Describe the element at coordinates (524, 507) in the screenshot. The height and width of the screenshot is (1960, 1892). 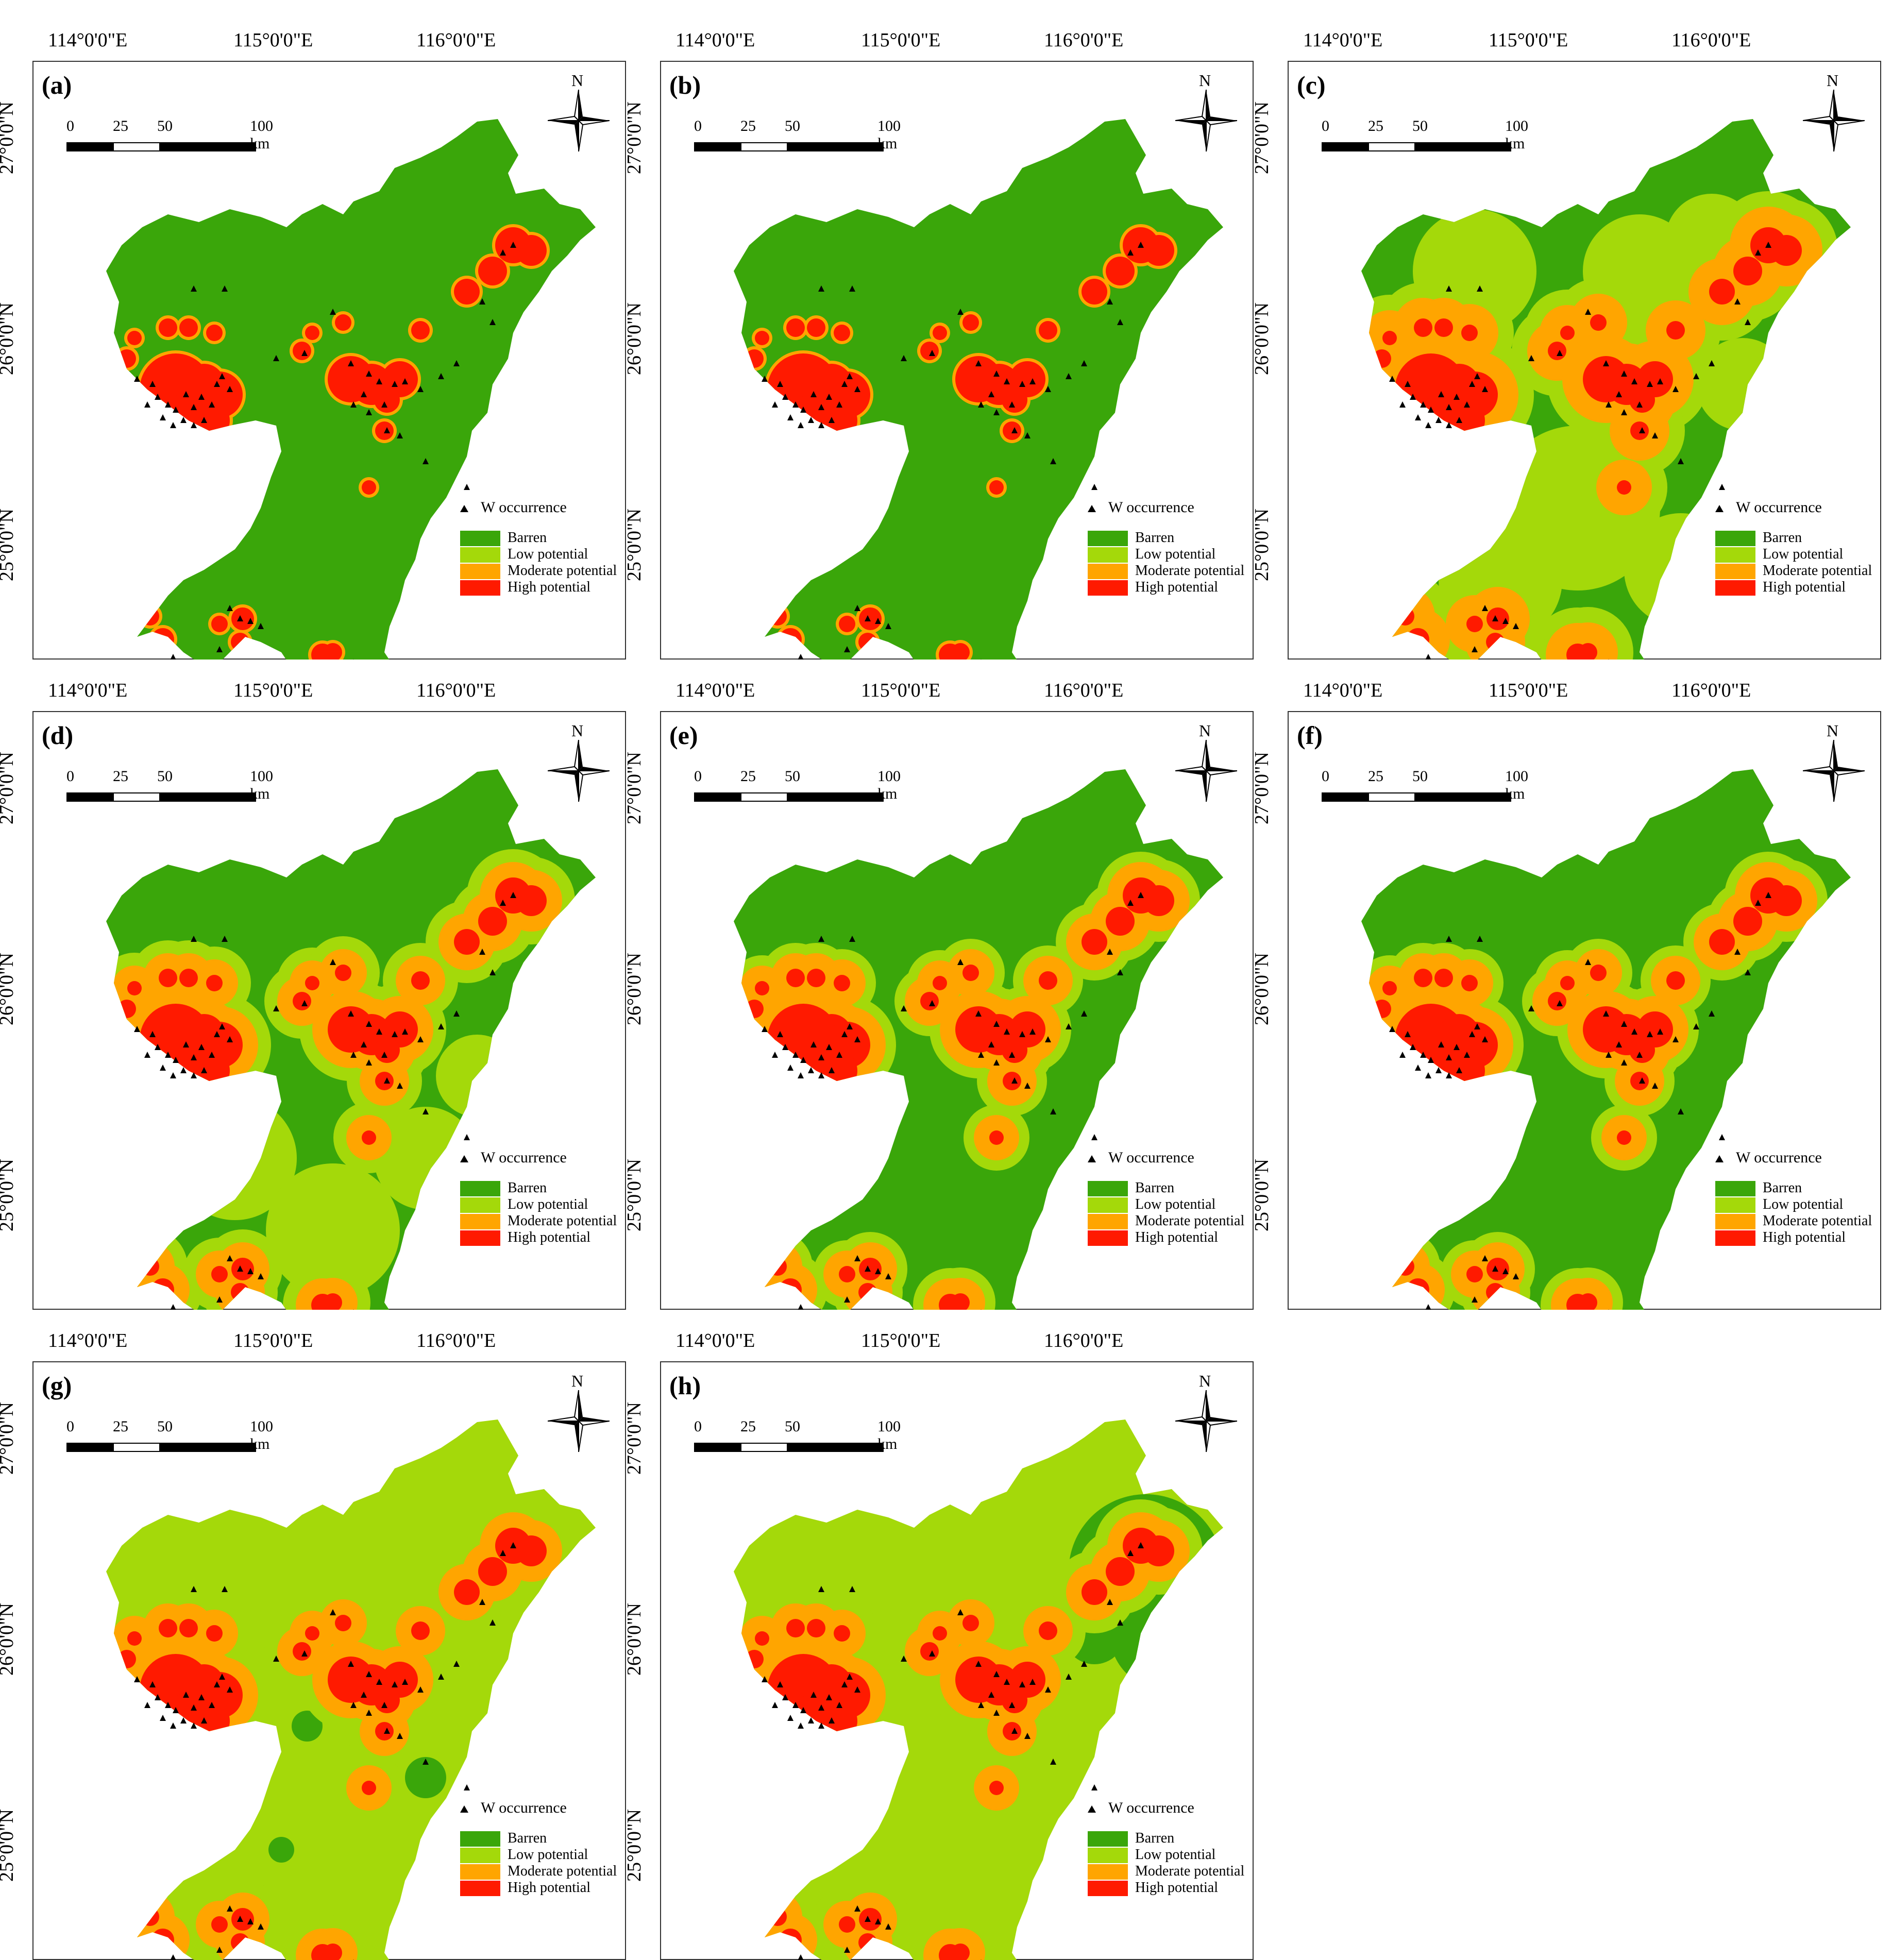
I see `legend-occurrence-label: W occurrence` at that location.